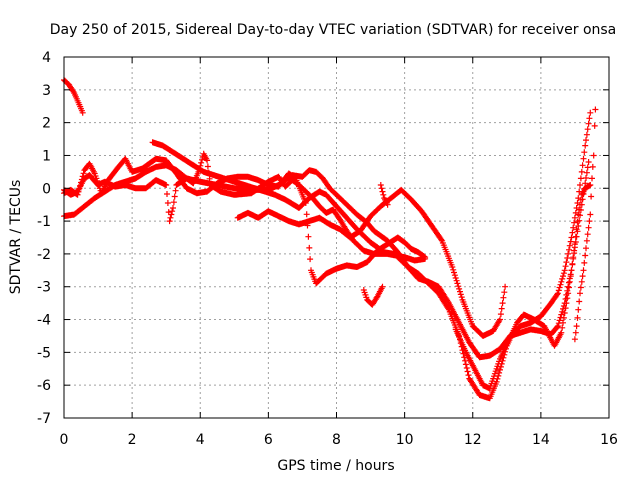 Image resolution: width=640 pixels, height=480 pixels. I want to click on x-axis-label: GPS time / hours, so click(335, 466).